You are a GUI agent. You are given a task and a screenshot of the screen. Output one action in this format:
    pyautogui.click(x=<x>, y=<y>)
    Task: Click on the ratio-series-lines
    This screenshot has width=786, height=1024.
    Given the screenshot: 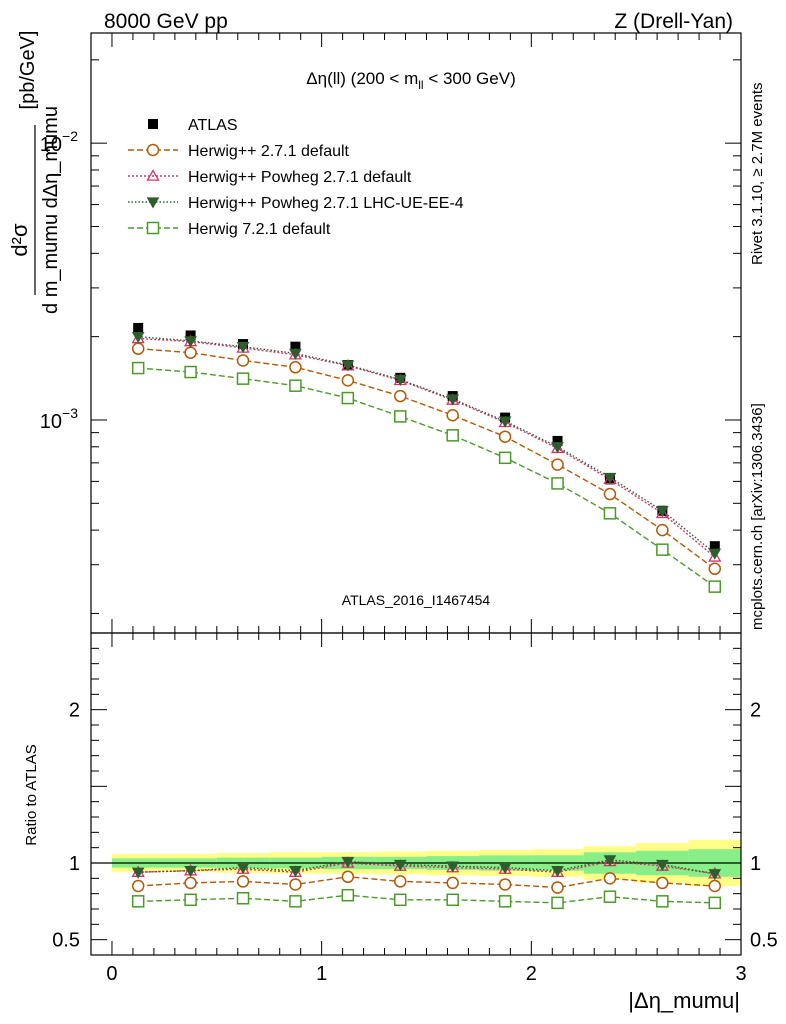 What is the action you would take?
    pyautogui.click(x=426, y=881)
    